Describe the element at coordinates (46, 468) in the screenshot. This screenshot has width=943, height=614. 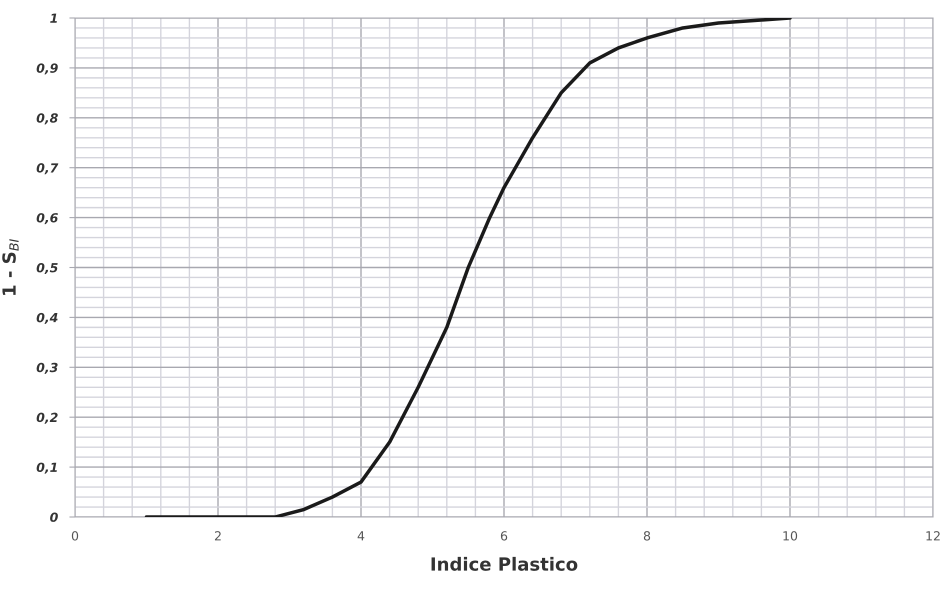
I see `y-tick-label: 0,1` at that location.